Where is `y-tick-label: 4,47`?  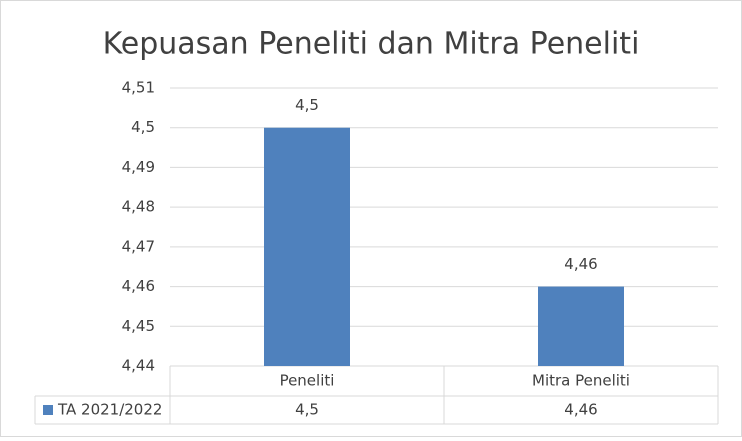
y-tick-label: 4,47 is located at coordinates (138, 246).